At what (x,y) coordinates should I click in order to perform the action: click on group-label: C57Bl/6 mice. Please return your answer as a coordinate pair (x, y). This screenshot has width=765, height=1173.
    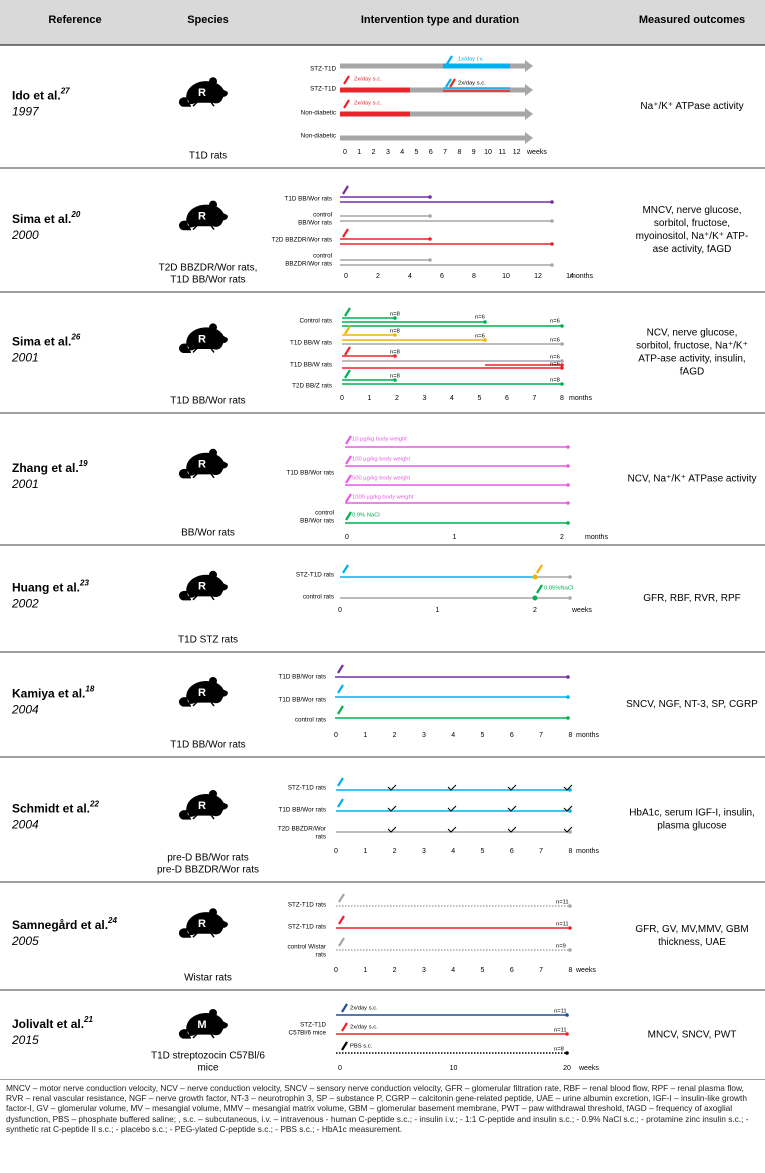
    Looking at the image, I should click on (308, 1033).